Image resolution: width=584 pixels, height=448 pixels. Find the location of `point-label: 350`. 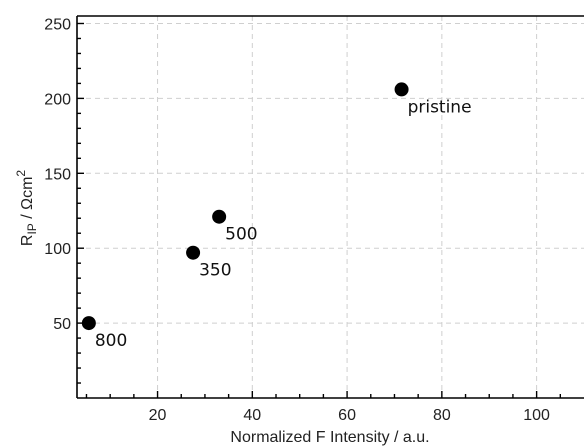

point-label: 350 is located at coordinates (215, 271).